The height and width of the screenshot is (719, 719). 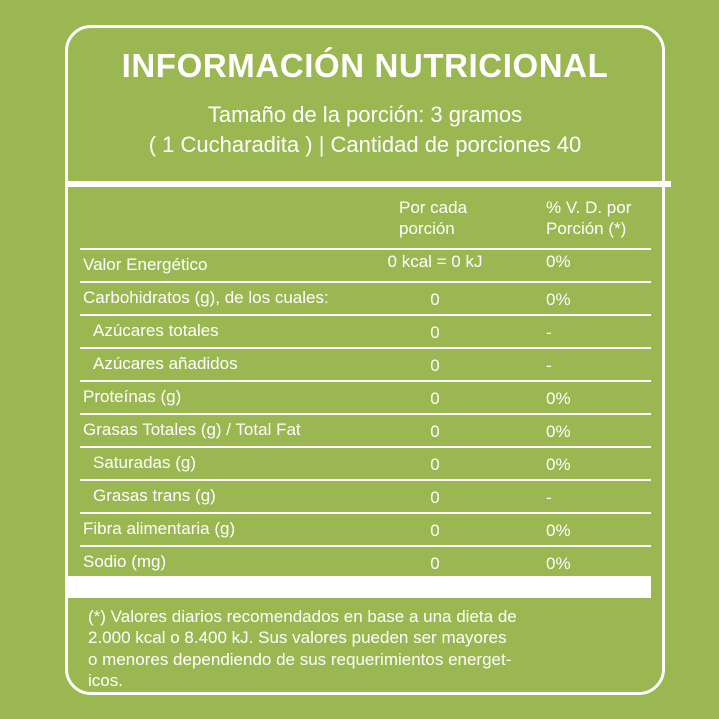 What do you see at coordinates (144, 462) in the screenshot?
I see `nutrient-name: Saturadas (g)` at bounding box center [144, 462].